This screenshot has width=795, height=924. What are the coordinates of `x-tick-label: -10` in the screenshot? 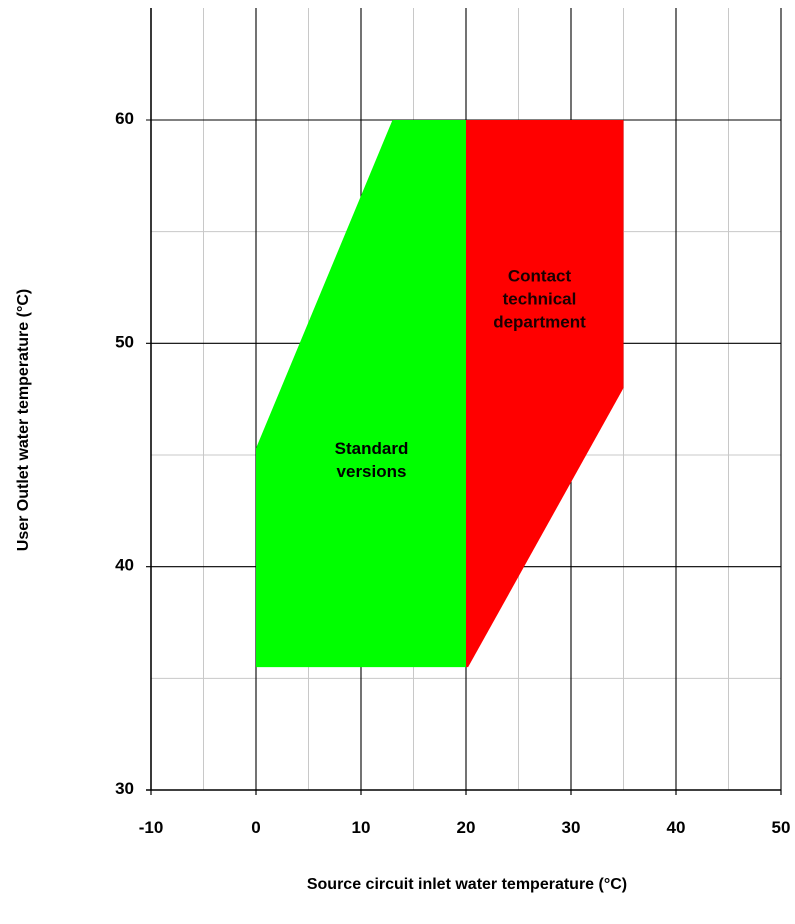 It's located at (151, 827).